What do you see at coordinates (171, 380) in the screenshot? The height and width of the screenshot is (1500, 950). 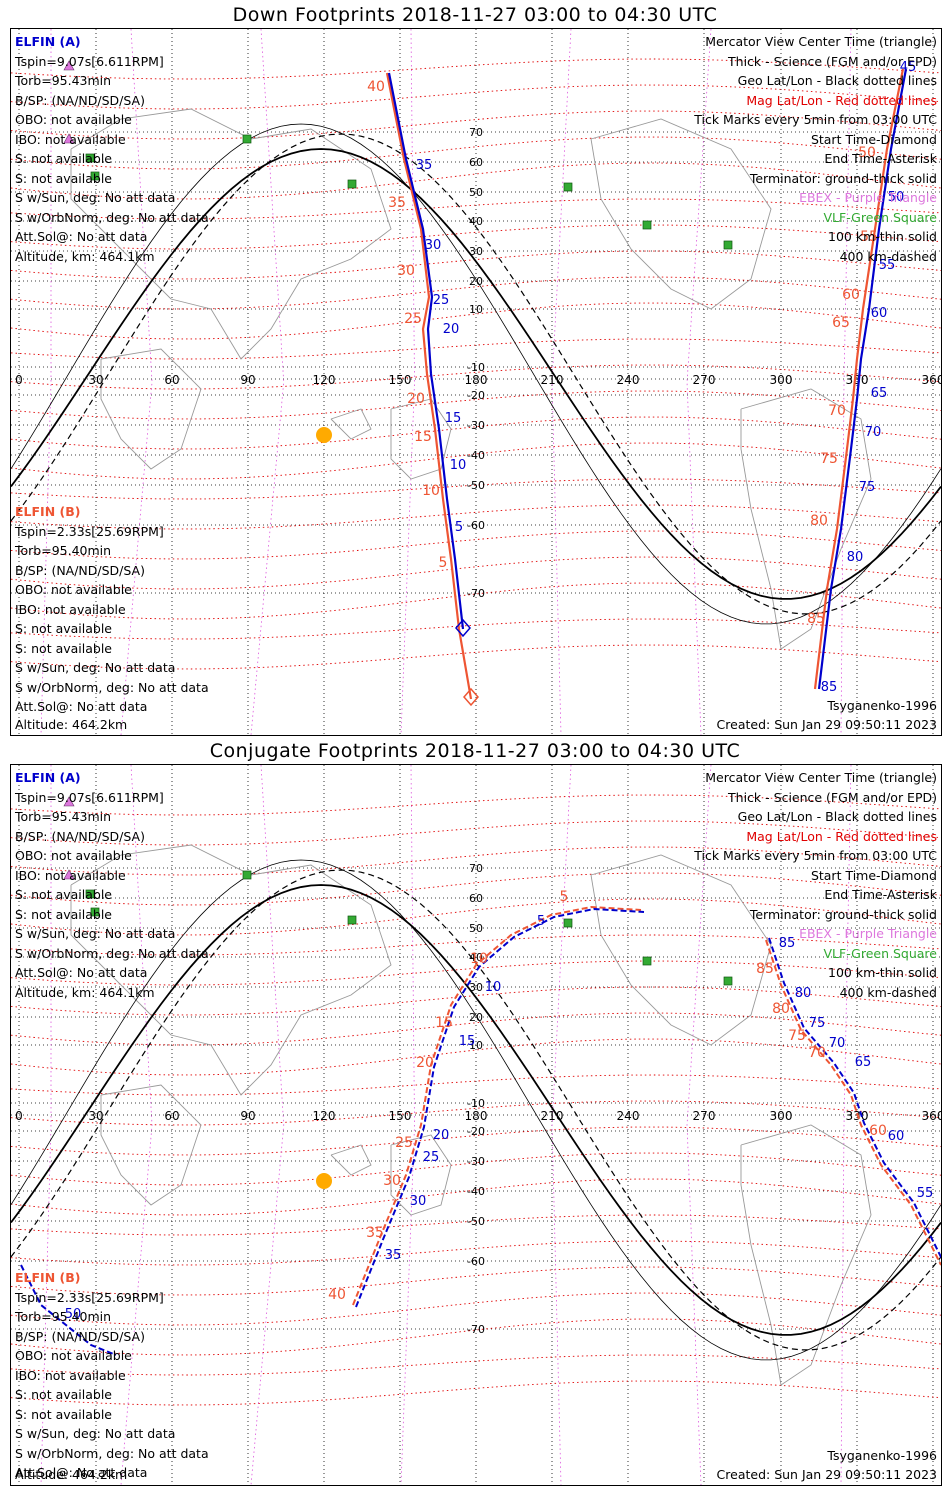 I see `lon-label: 60` at bounding box center [171, 380].